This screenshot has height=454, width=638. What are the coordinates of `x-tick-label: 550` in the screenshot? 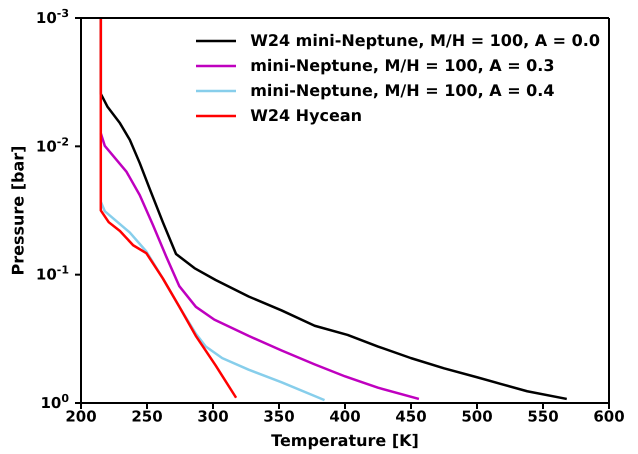 It's located at (543, 417).